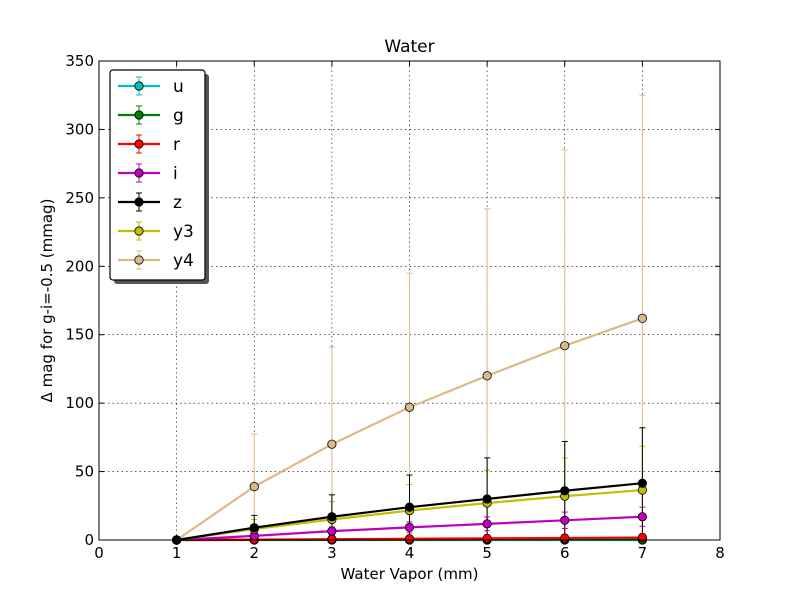 The width and height of the screenshot is (800, 604). What do you see at coordinates (151, 86) in the screenshot?
I see `legend-entry-u: u` at bounding box center [151, 86].